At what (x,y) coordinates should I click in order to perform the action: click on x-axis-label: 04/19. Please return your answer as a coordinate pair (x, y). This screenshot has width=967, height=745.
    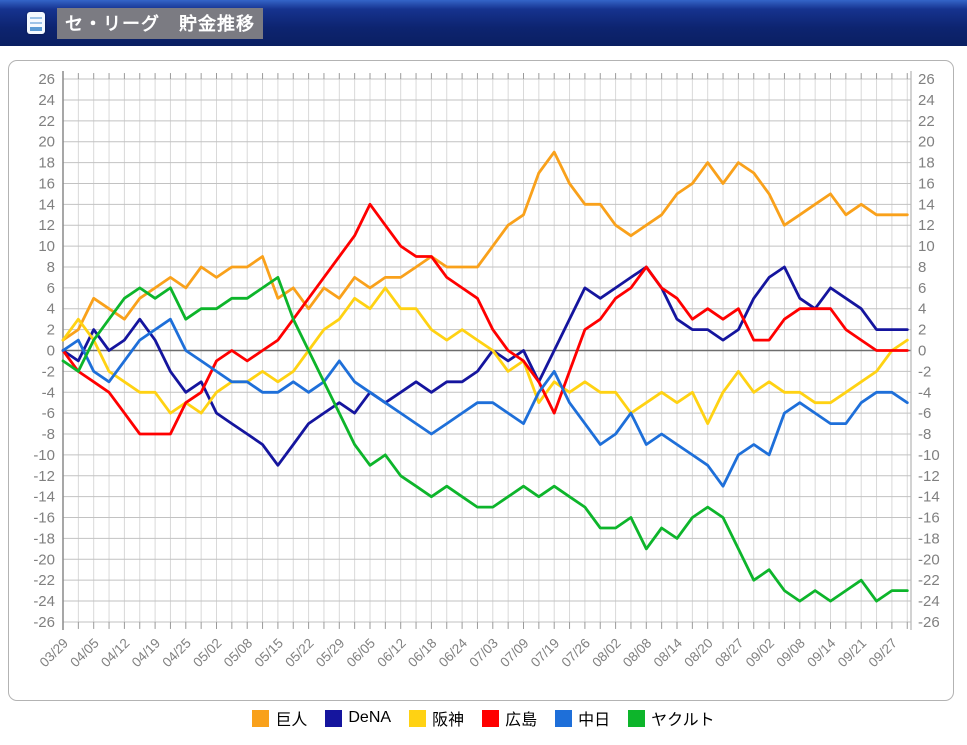
    Looking at the image, I should click on (146, 652).